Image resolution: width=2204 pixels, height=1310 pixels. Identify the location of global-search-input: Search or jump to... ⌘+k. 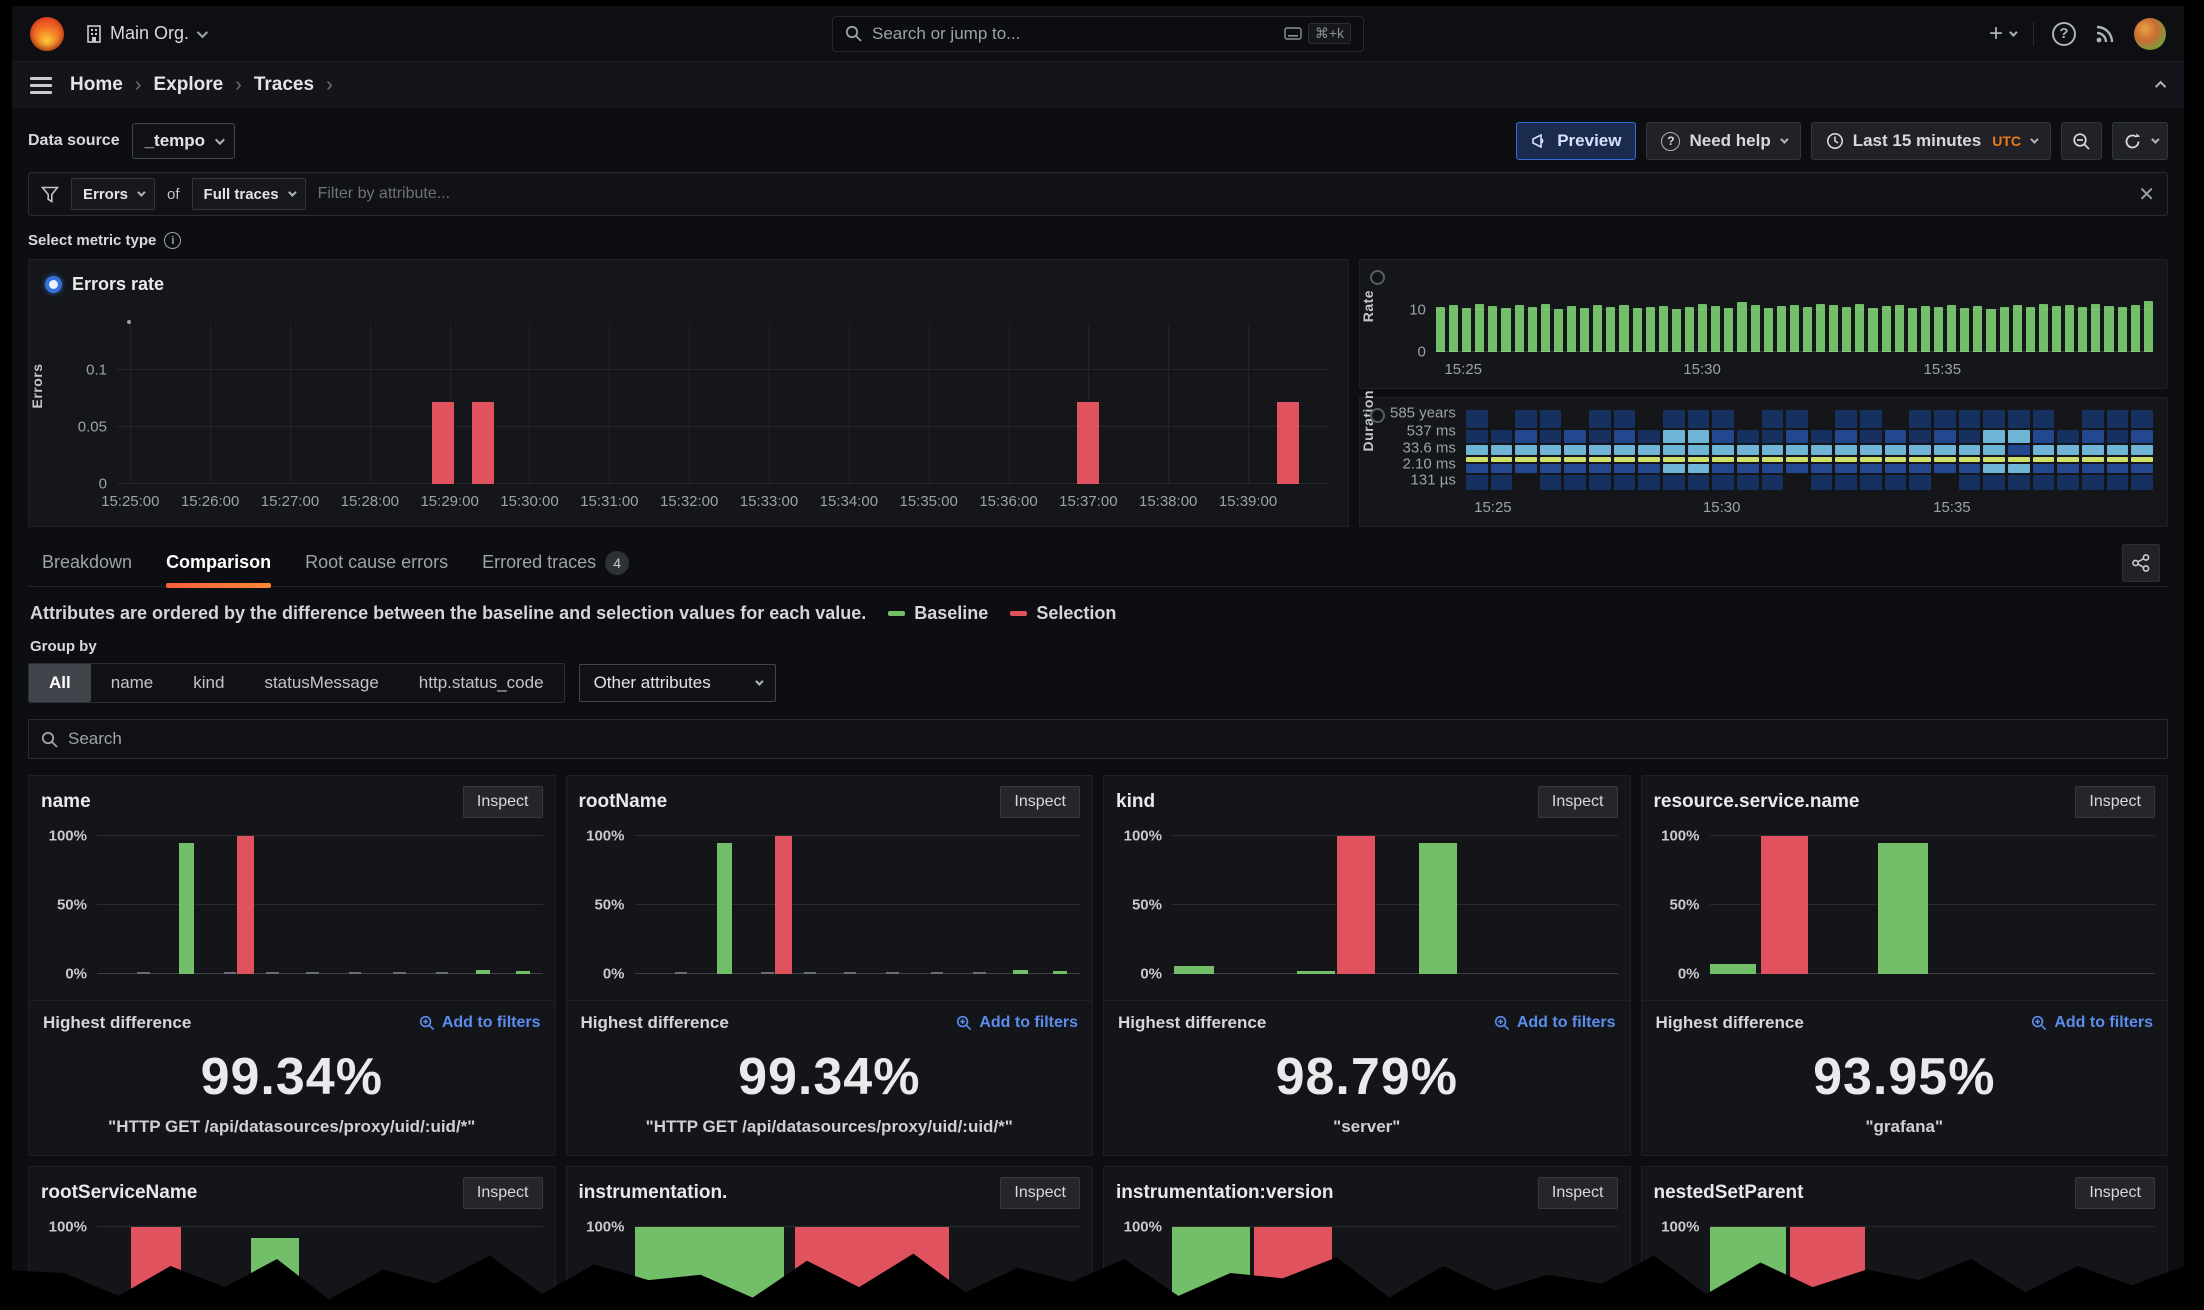
(1098, 33).